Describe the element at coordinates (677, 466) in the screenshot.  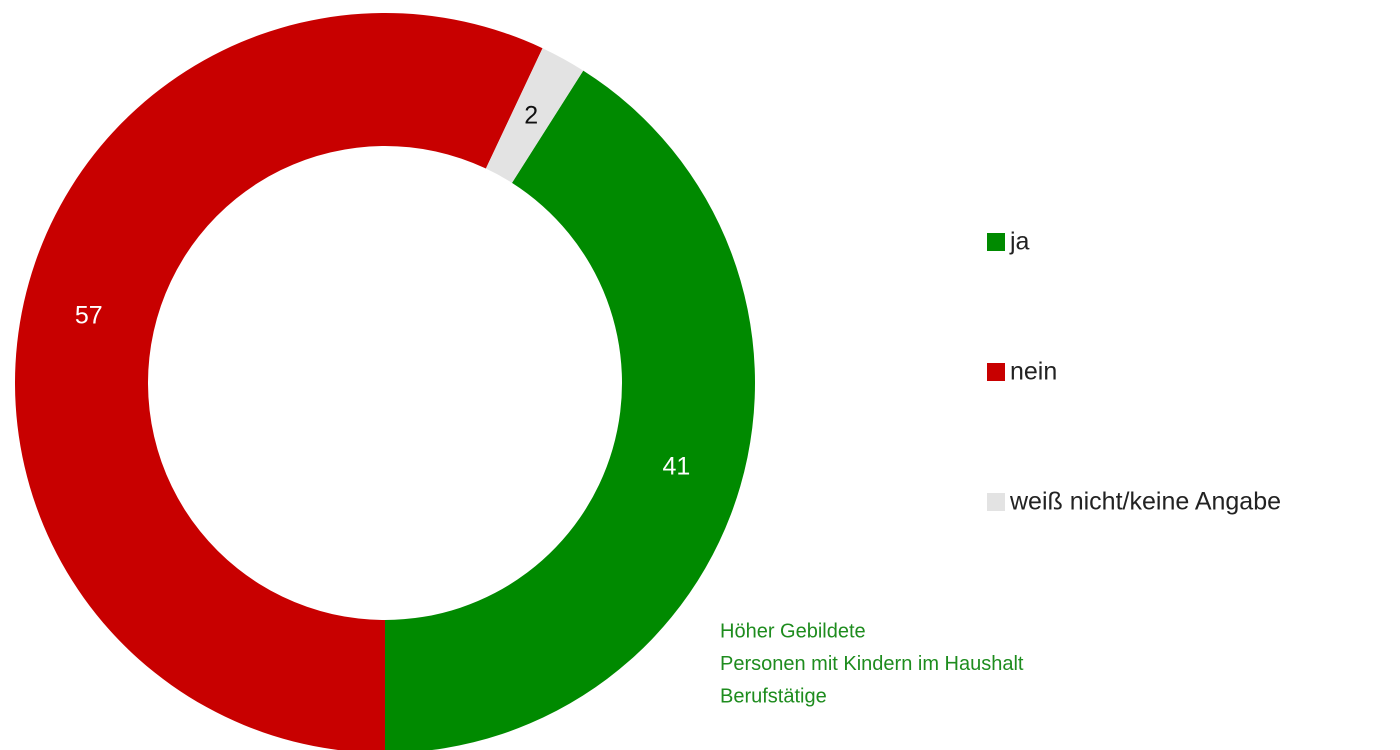
I see `data-label: 41` at that location.